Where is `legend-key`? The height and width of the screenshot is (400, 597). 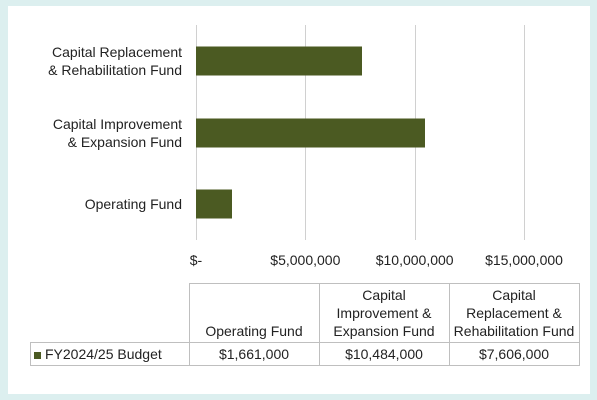
legend-key is located at coordinates (37, 355).